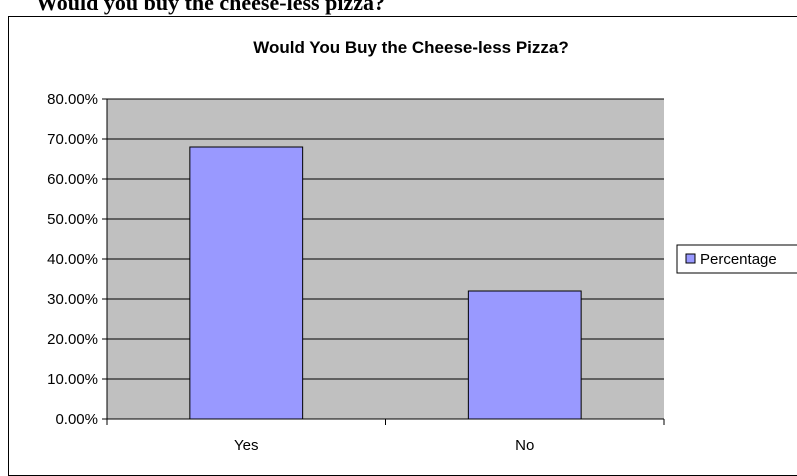 The width and height of the screenshot is (797, 476). What do you see at coordinates (72, 99) in the screenshot?
I see `y-tick-label: 80.00%` at bounding box center [72, 99].